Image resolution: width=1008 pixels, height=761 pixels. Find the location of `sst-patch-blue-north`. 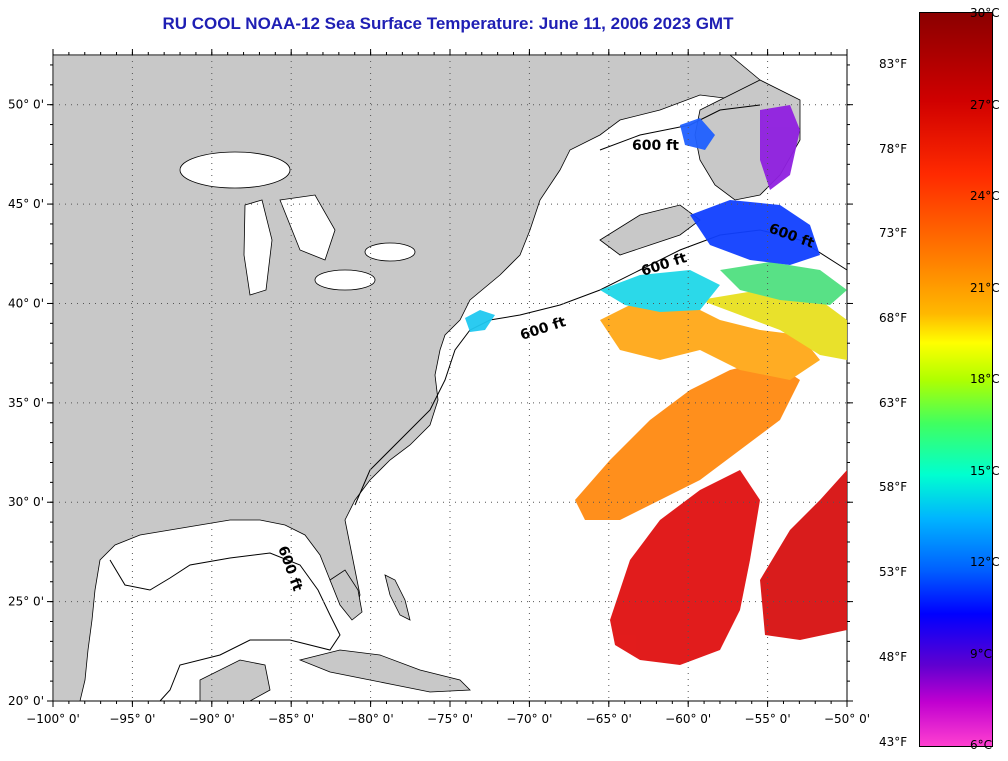

sst-patch-blue-north is located at coordinates (697, 134).